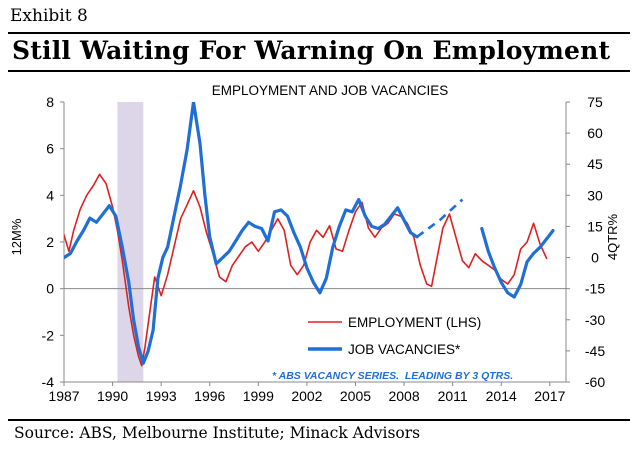  I want to click on right-tick-label: -15, so click(595, 289).